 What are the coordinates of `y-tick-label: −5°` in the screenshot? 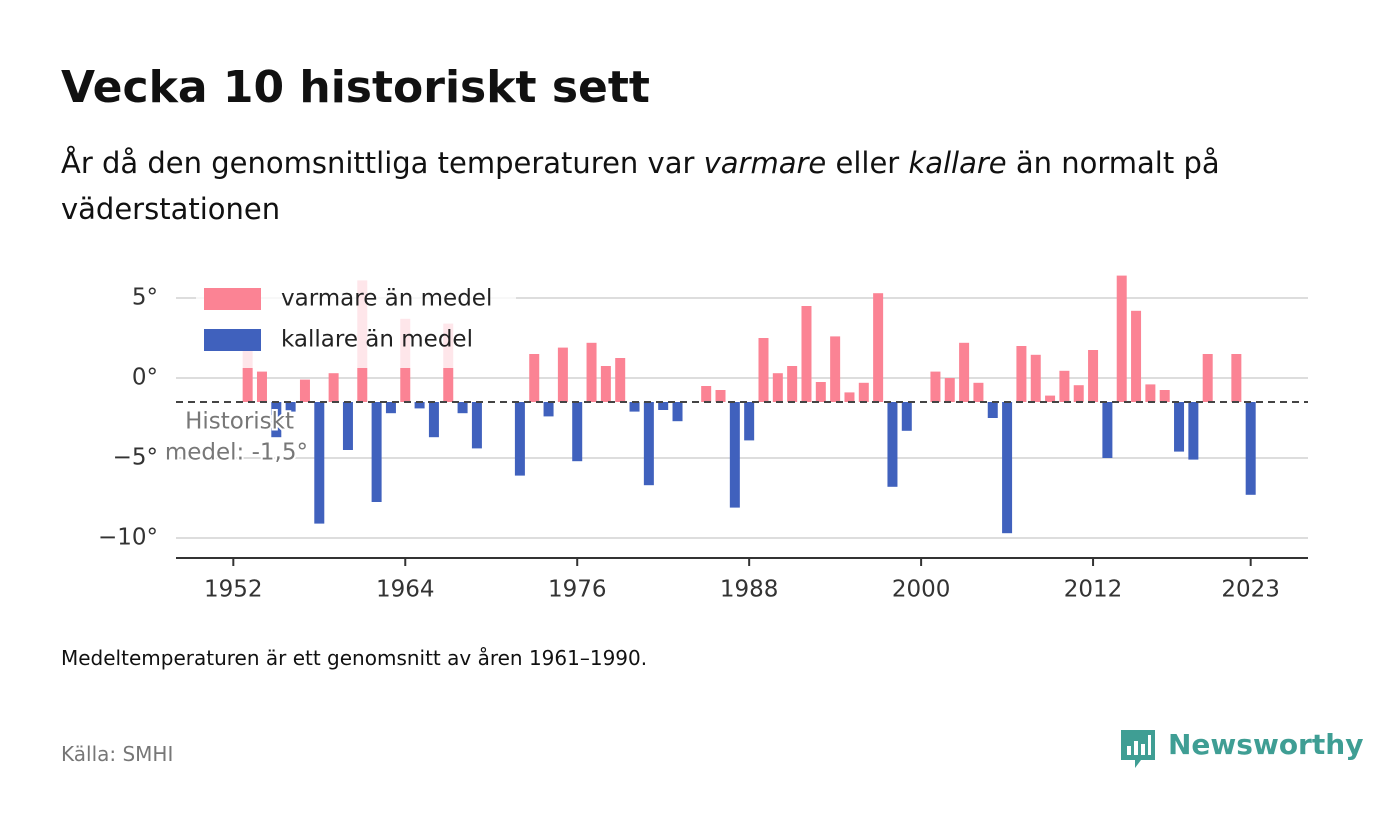 It's located at (135, 458).